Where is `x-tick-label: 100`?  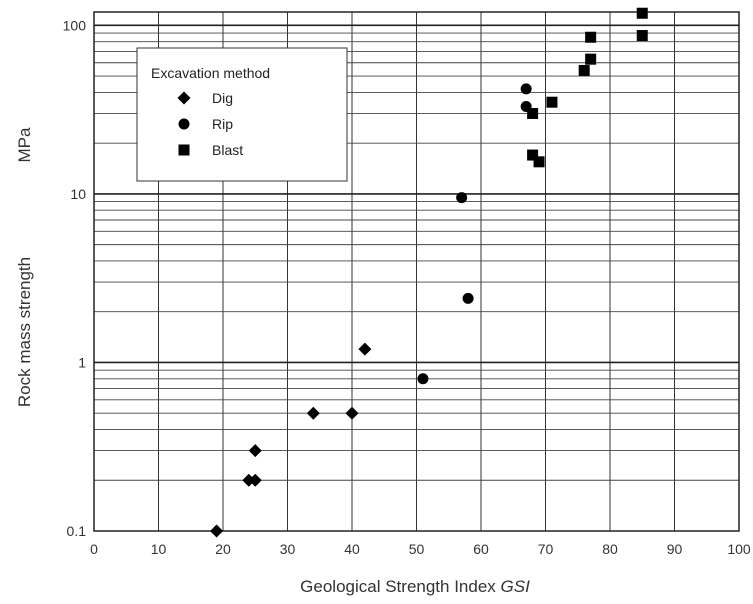
x-tick-label: 100 is located at coordinates (739, 549).